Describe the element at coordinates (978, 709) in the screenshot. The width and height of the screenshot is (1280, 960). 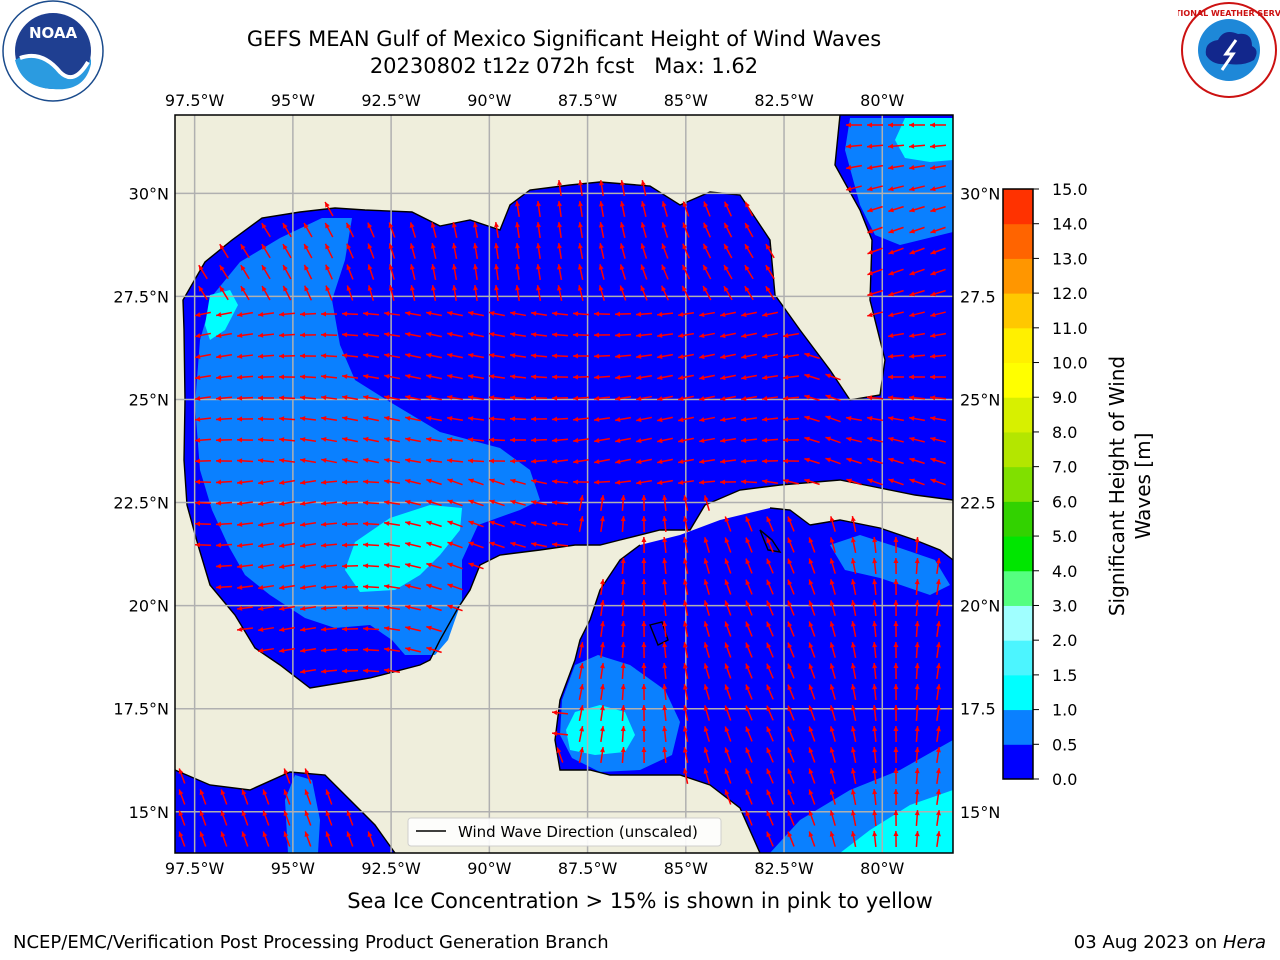
I see `lat-tick-right: 17.5` at that location.